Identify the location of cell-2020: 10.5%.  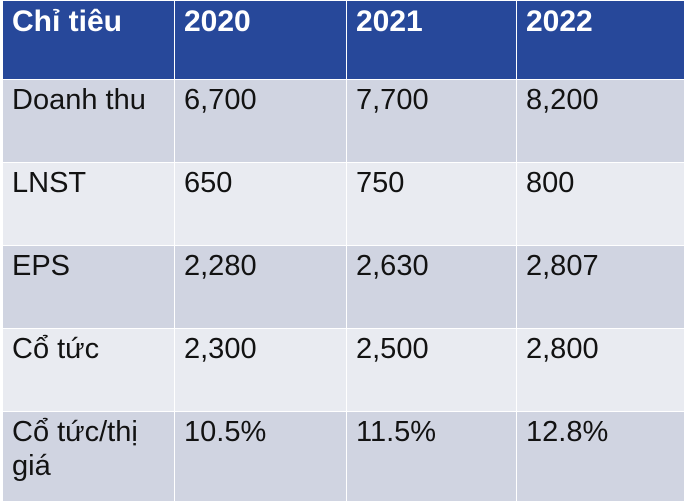
(260, 456).